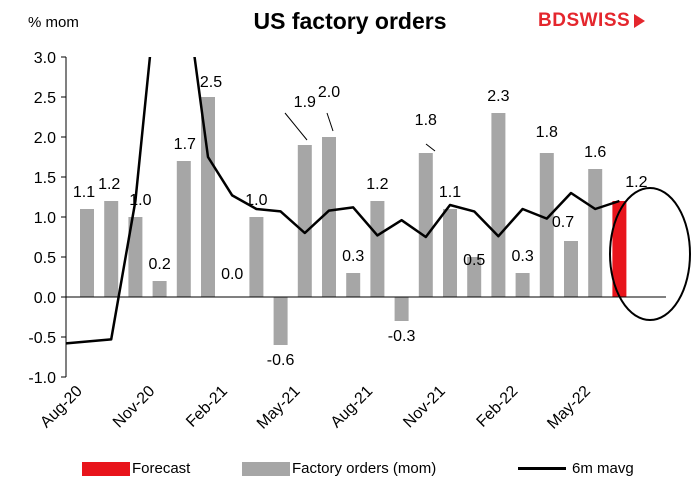  Describe the element at coordinates (498, 407) in the screenshot. I see `x-tick-label: Feb-22` at that location.